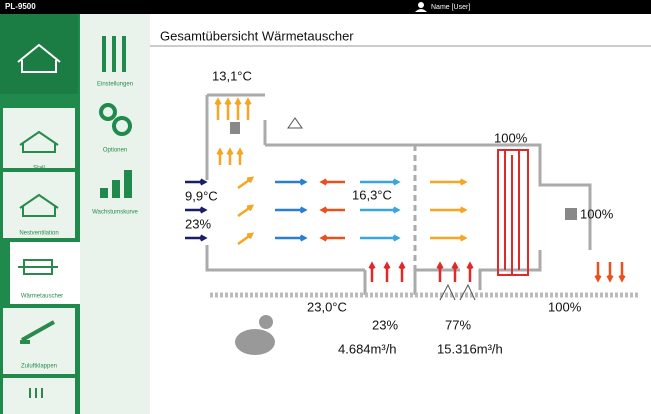  I want to click on curve-icon, so click(116, 184).